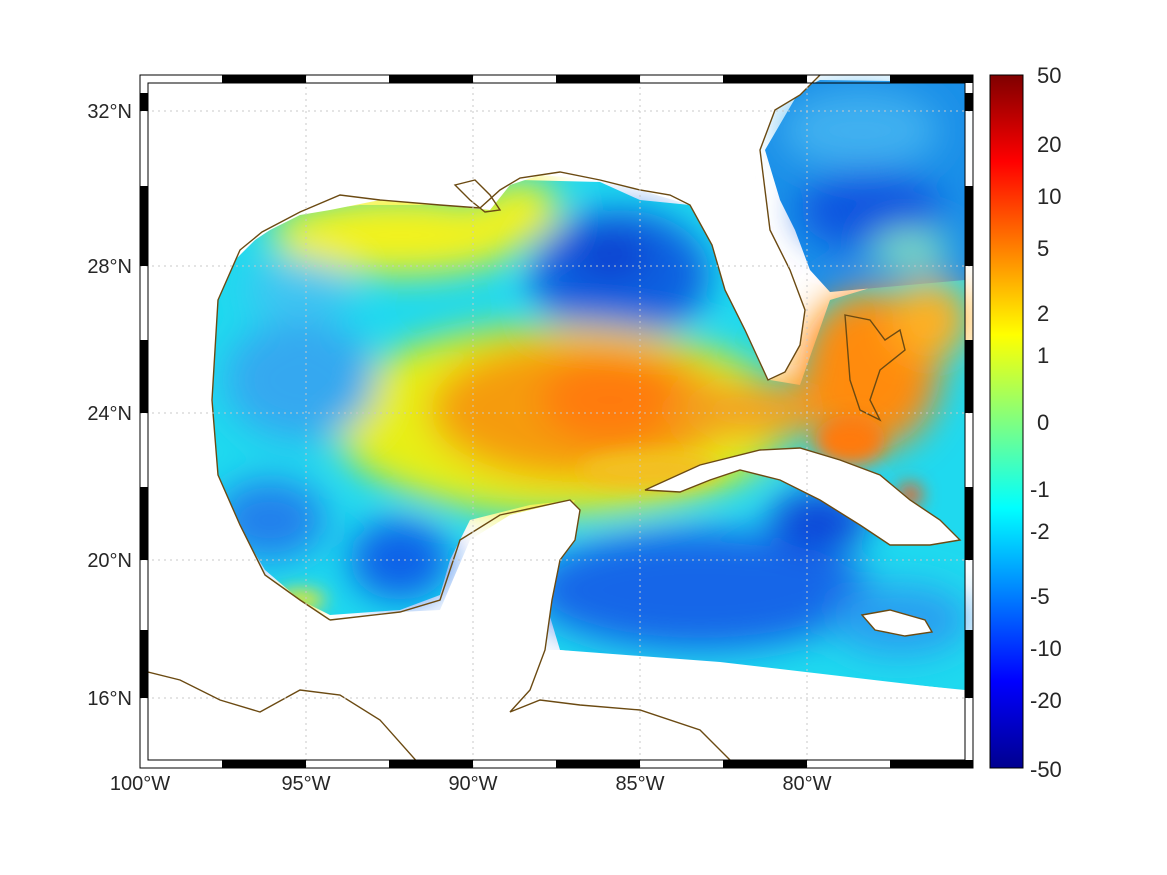 The width and height of the screenshot is (1167, 875). Describe the element at coordinates (1046, 648) in the screenshot. I see `cb-label-neg10: -10` at that location.